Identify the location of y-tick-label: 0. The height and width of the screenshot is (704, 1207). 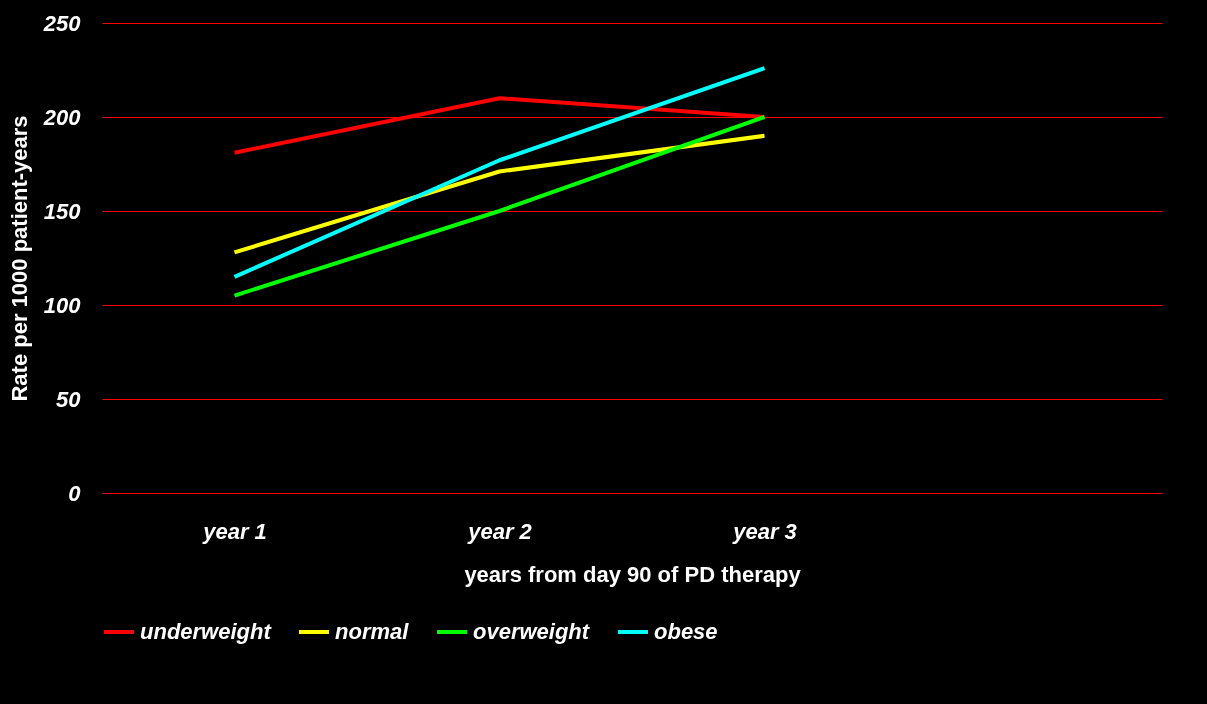
(75, 493).